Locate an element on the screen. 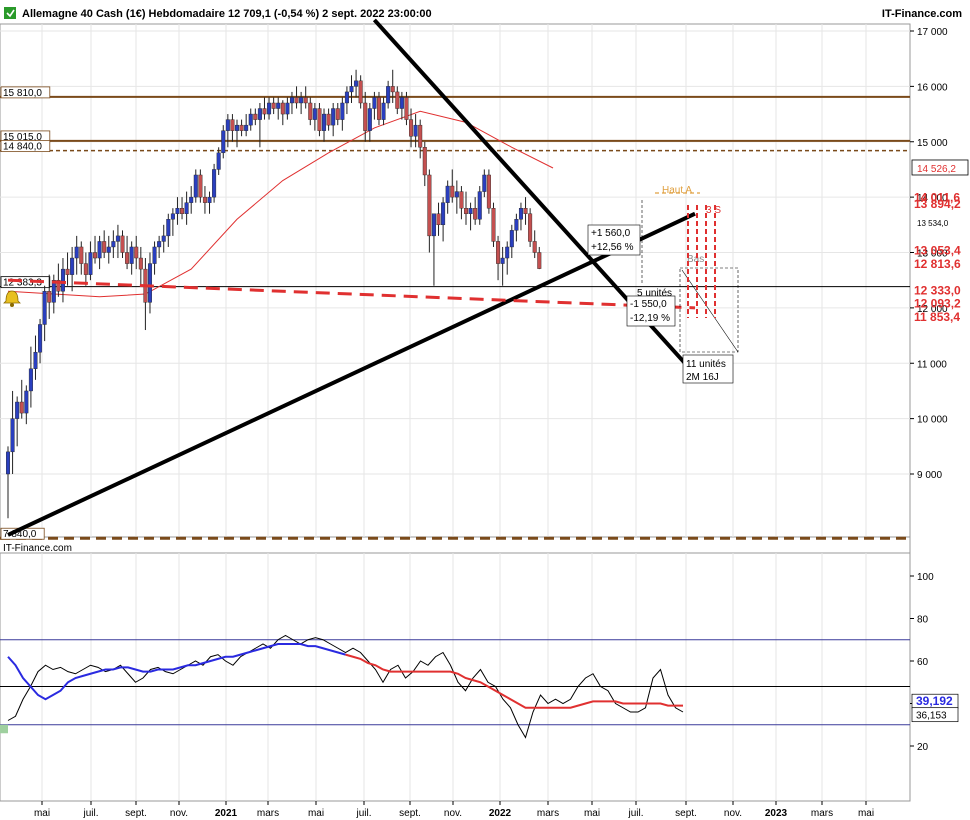 Image resolution: width=970 pixels, height=820 pixels. price-label: 14 526,2 is located at coordinates (936, 169).